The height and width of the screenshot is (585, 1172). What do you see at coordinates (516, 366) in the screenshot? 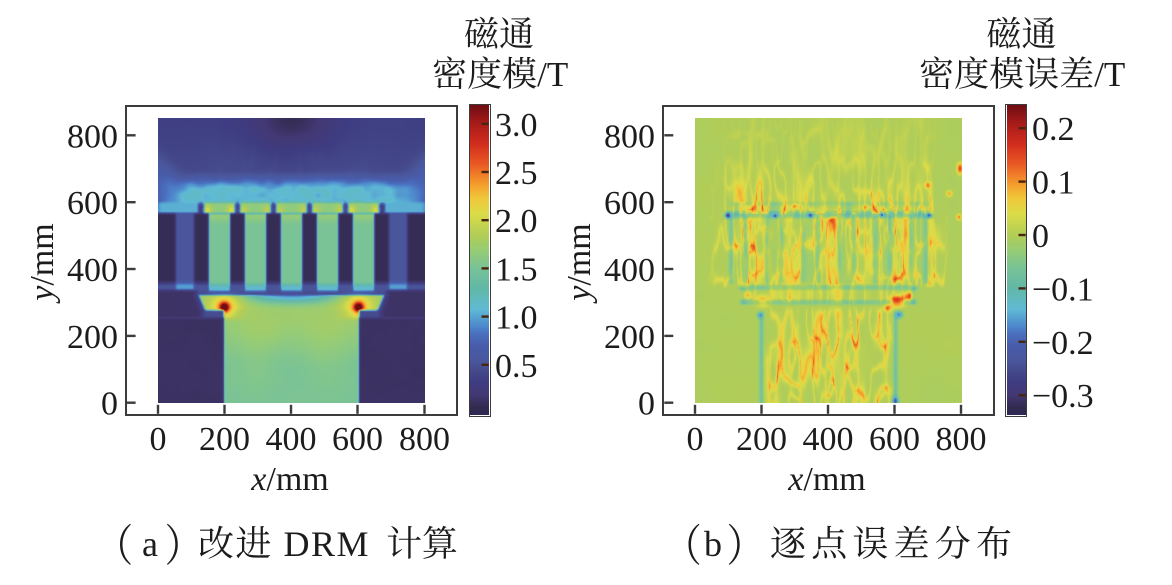
I see `svg-text: 0.5` at bounding box center [516, 366].